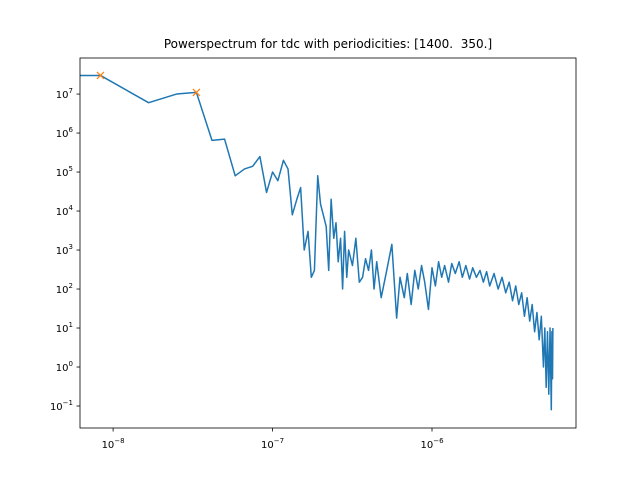 Image resolution: width=640 pixels, height=484 pixels. Describe the element at coordinates (64, 328) in the screenshot. I see `y-tick-label: 10¹` at that location.